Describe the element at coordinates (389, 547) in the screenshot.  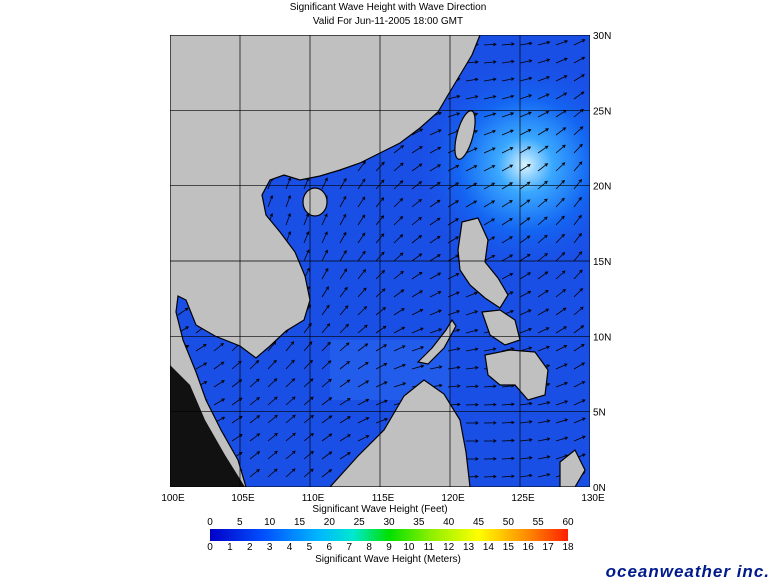
I see `meter-label: 9` at that location.